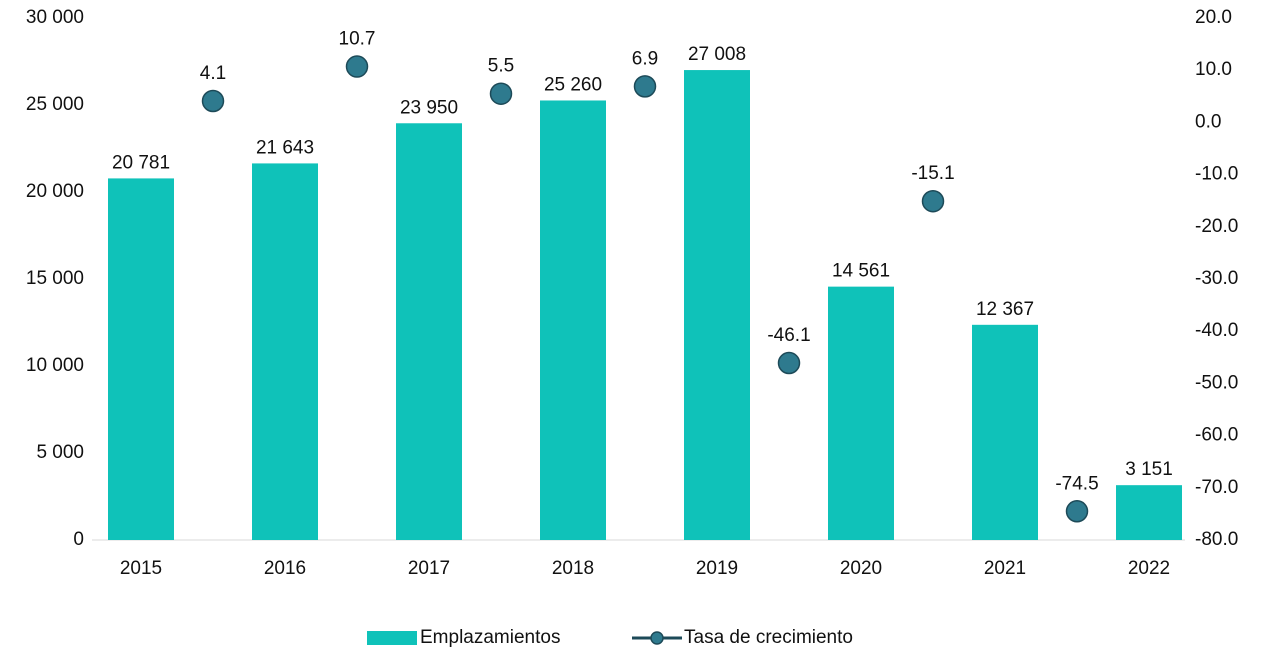 The width and height of the screenshot is (1268, 653). Describe the element at coordinates (429, 568) in the screenshot. I see `x-tick-label: 2017` at that location.